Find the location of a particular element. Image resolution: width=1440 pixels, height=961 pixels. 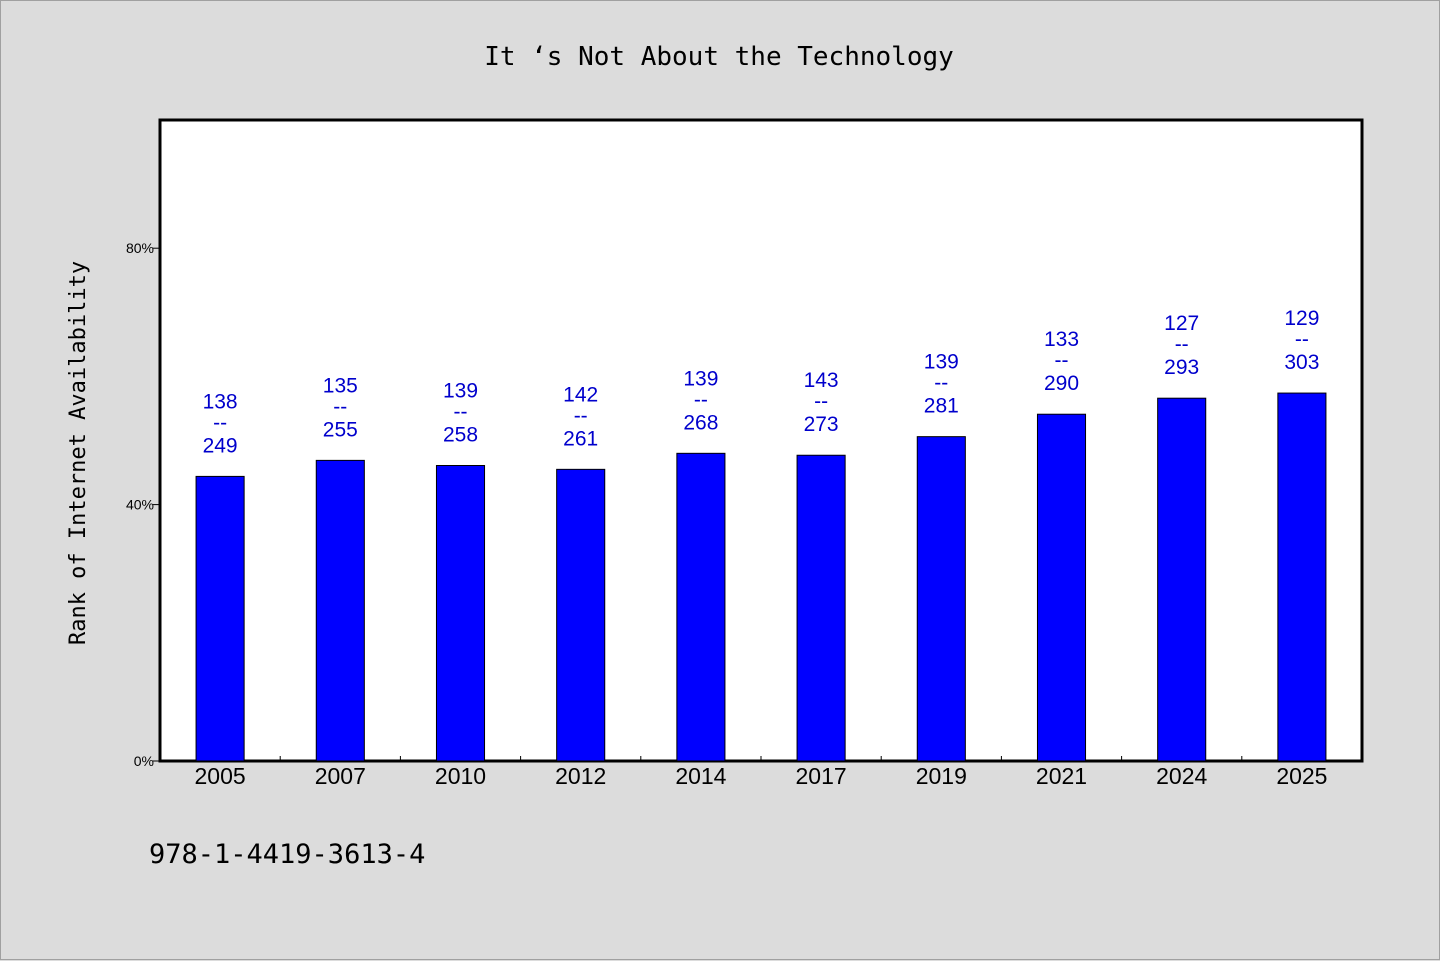

x-tick-label: 2005 is located at coordinates (220, 776).